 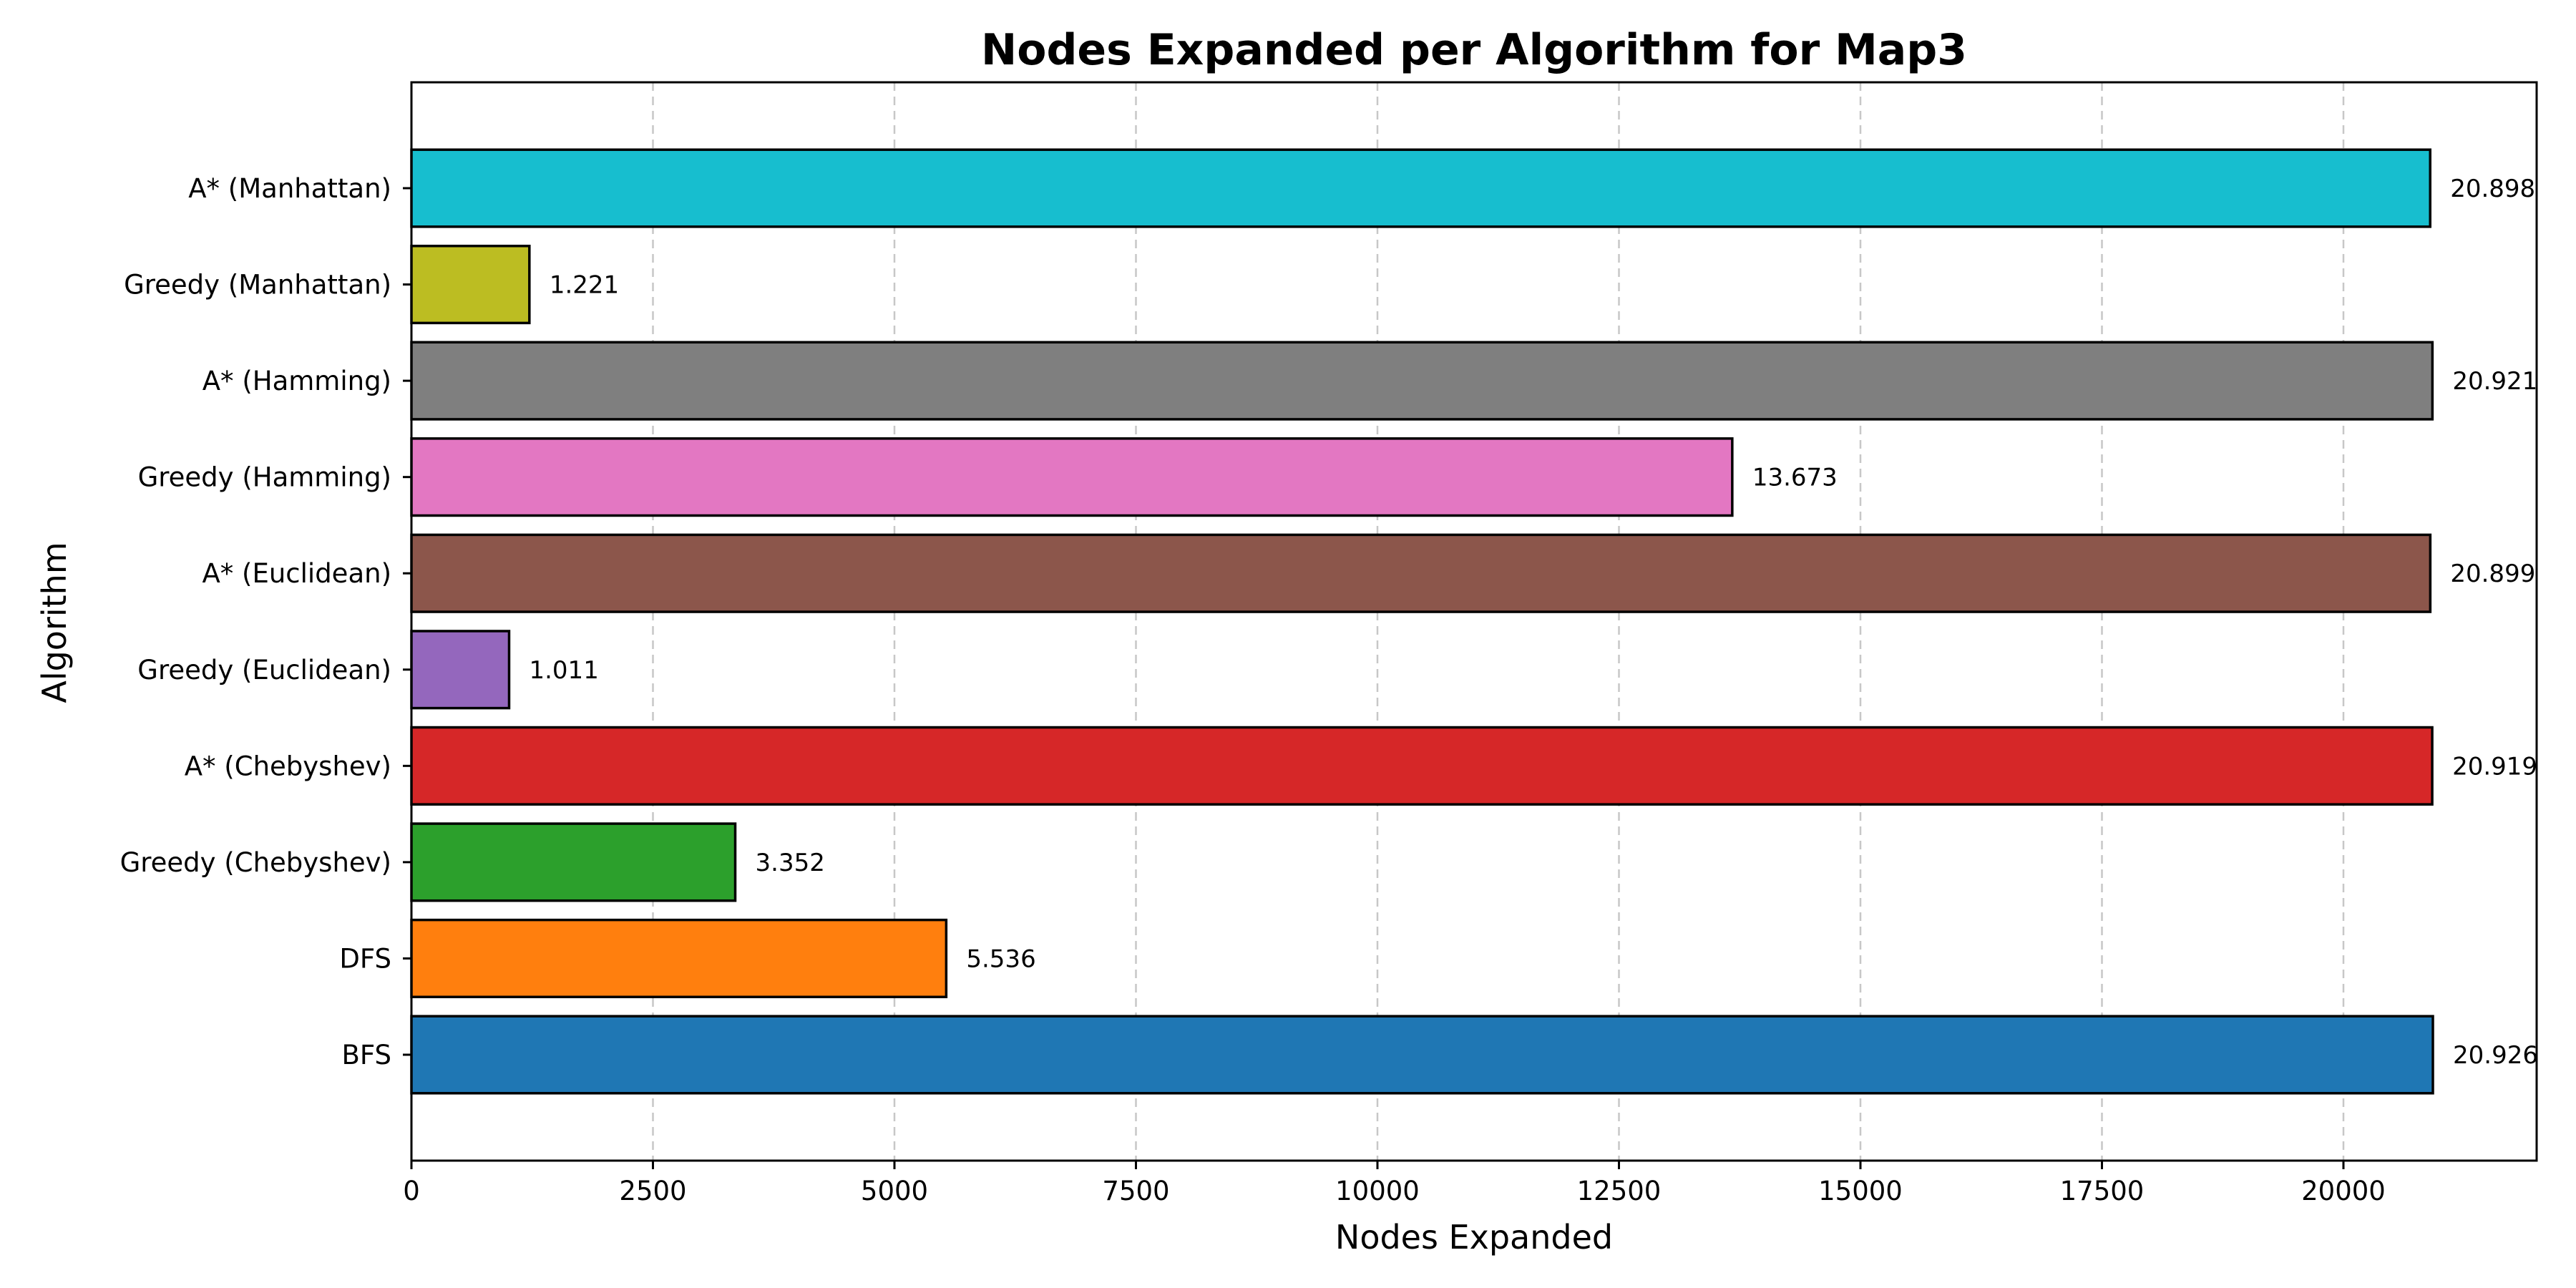 What do you see at coordinates (1135, 1191) in the screenshot?
I see `x-tick-label: 7500` at bounding box center [1135, 1191].